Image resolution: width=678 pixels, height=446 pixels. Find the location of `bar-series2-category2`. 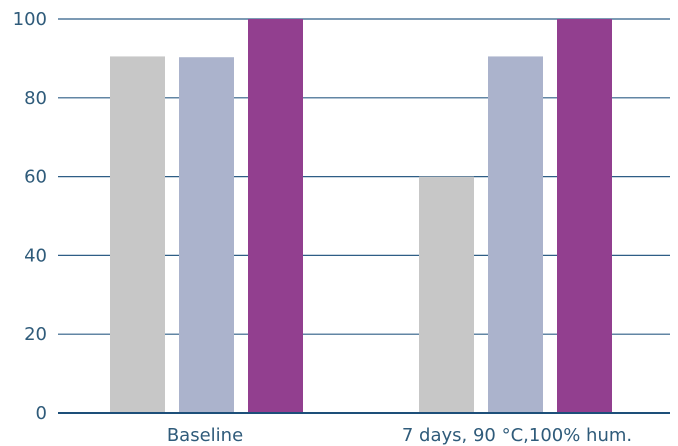

bar-series2-category2 is located at coordinates (515, 234).